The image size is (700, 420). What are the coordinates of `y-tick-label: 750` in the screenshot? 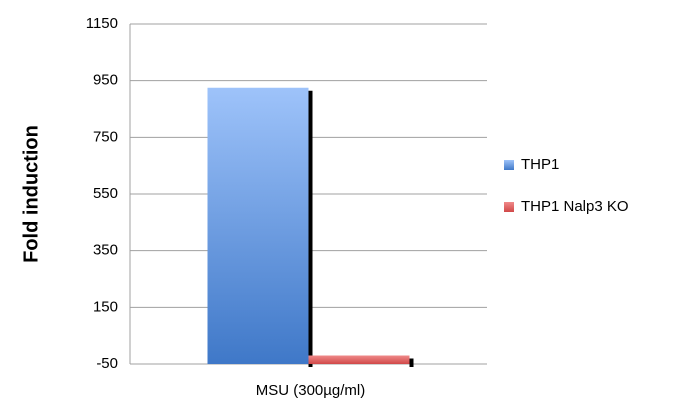 It's located at (105, 136).